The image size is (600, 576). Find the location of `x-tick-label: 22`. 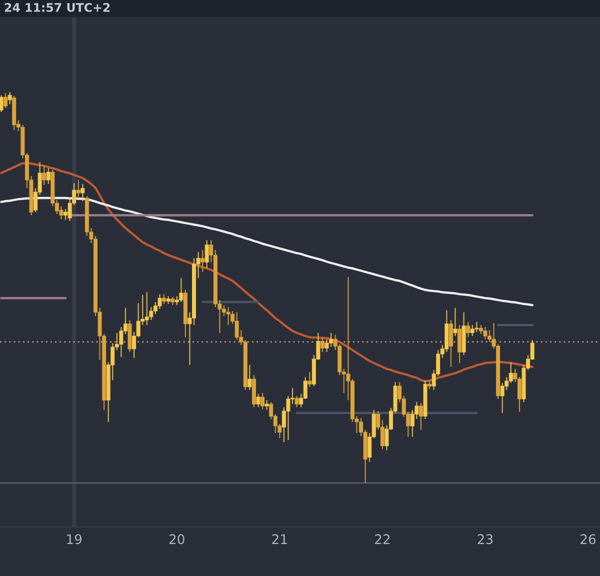

x-tick-label: 22 is located at coordinates (382, 539).